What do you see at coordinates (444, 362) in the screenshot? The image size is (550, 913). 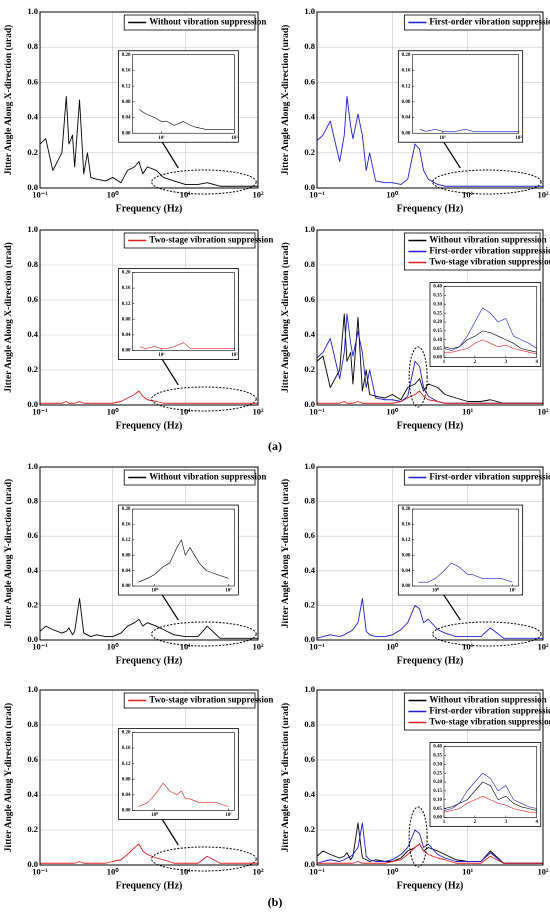 I see `x-tick-label: 1` at bounding box center [444, 362].